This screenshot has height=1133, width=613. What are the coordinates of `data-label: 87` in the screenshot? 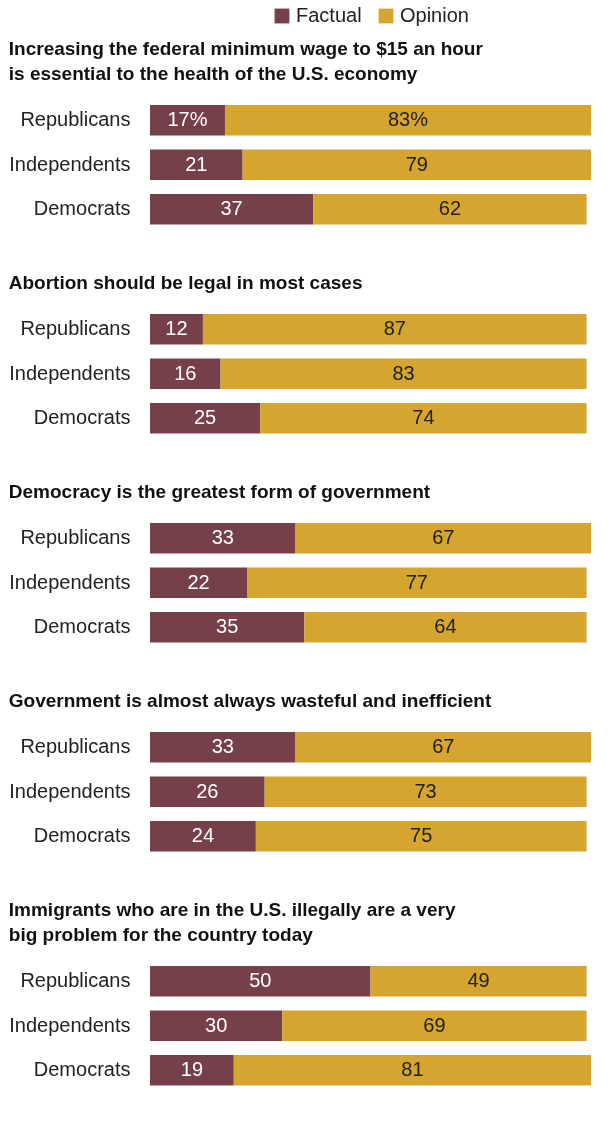 It's located at (394, 328).